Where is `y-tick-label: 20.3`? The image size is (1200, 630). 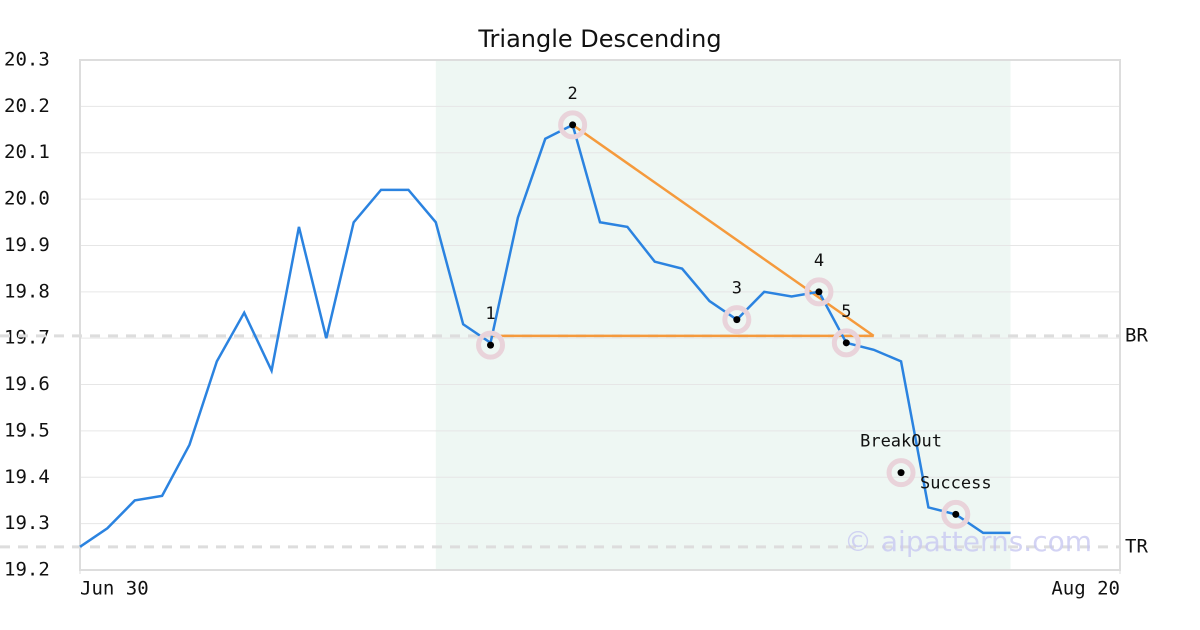 y-tick-label: 20.3 is located at coordinates (27, 60).